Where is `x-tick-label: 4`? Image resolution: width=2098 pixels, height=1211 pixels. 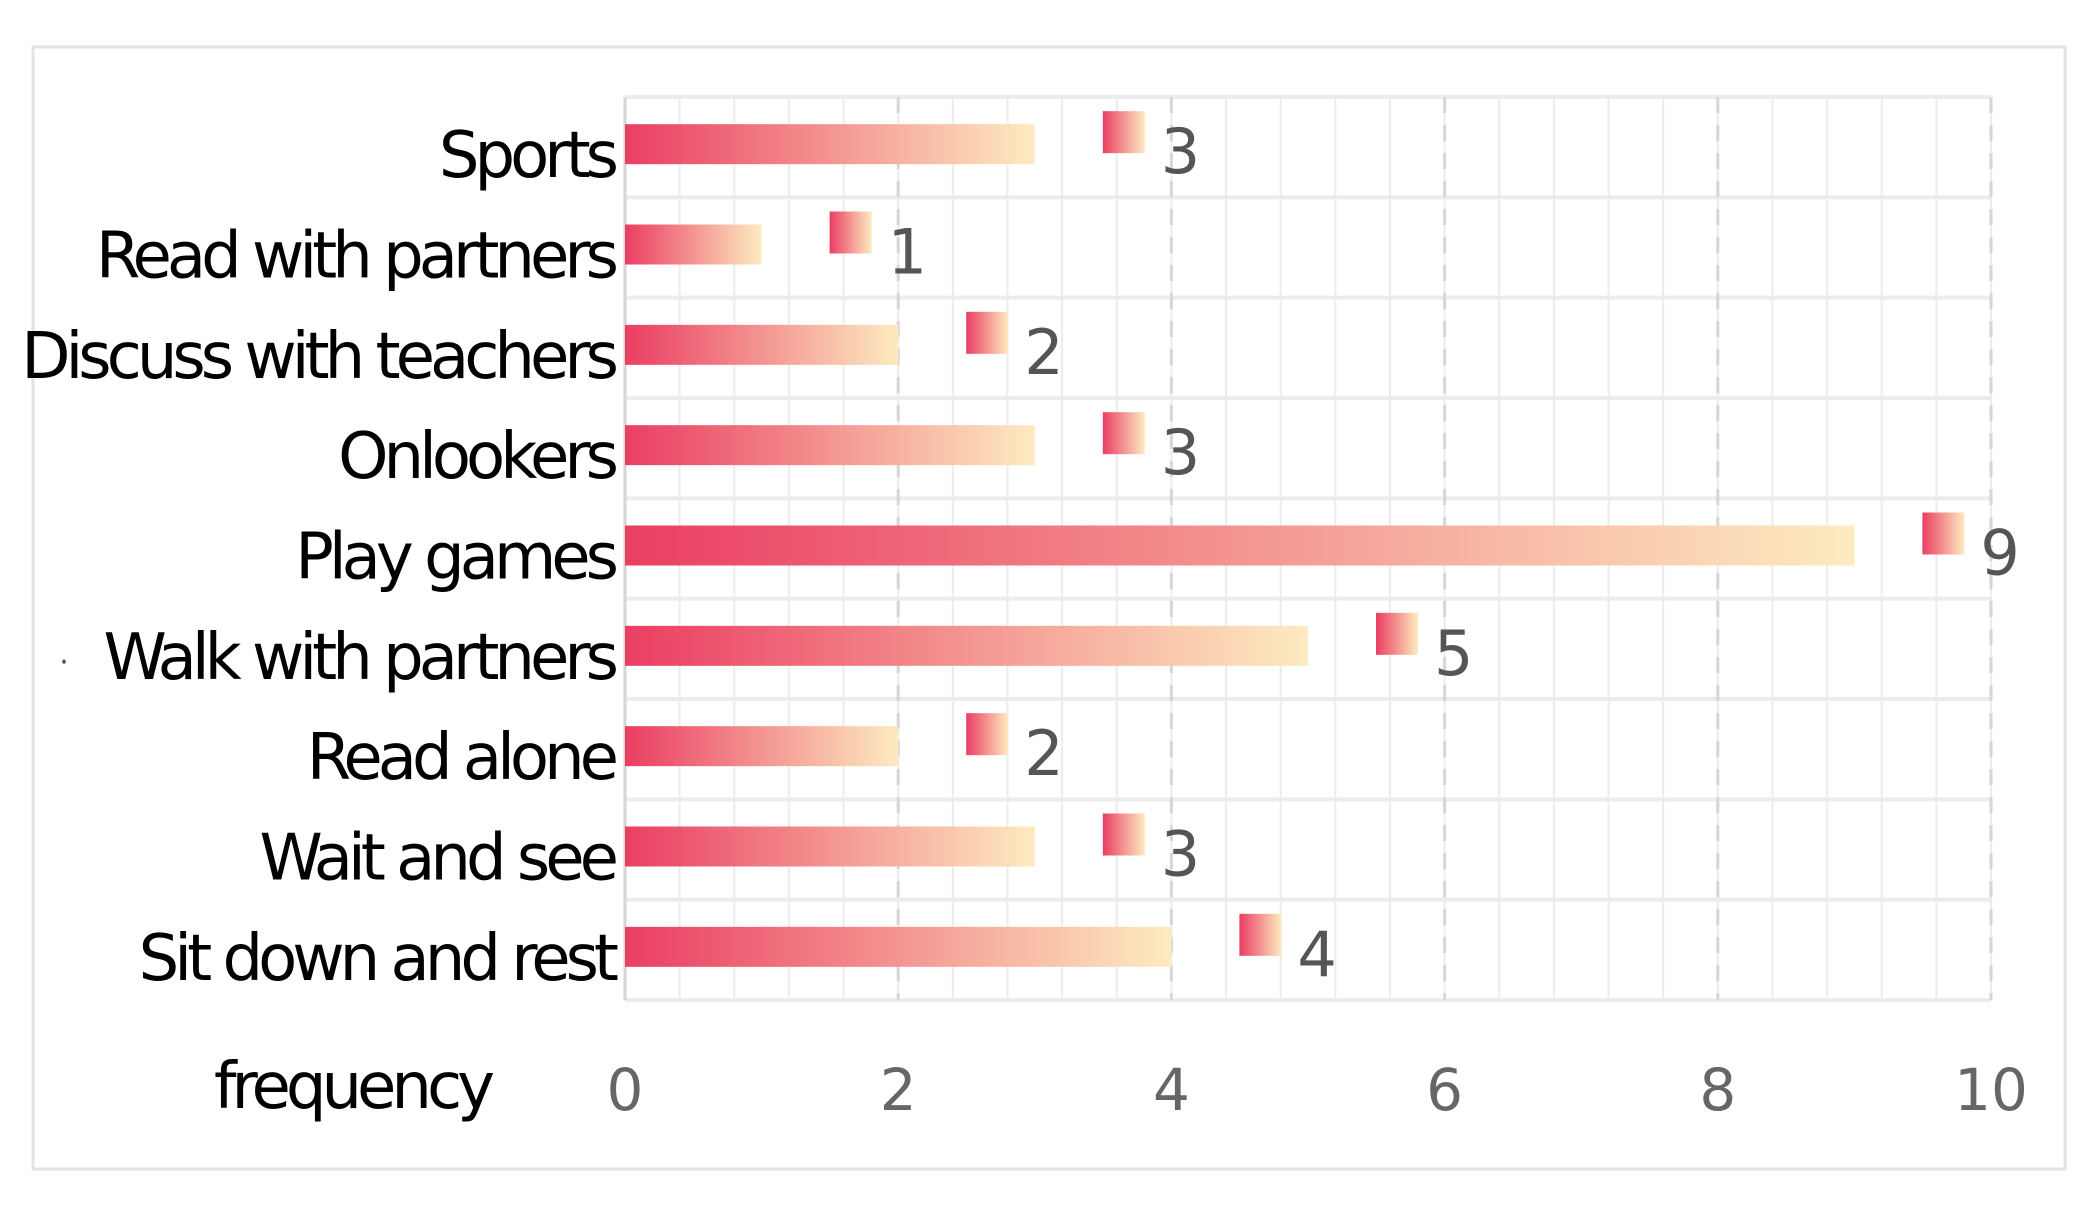
x-tick-label: 4 is located at coordinates (1171, 1090).